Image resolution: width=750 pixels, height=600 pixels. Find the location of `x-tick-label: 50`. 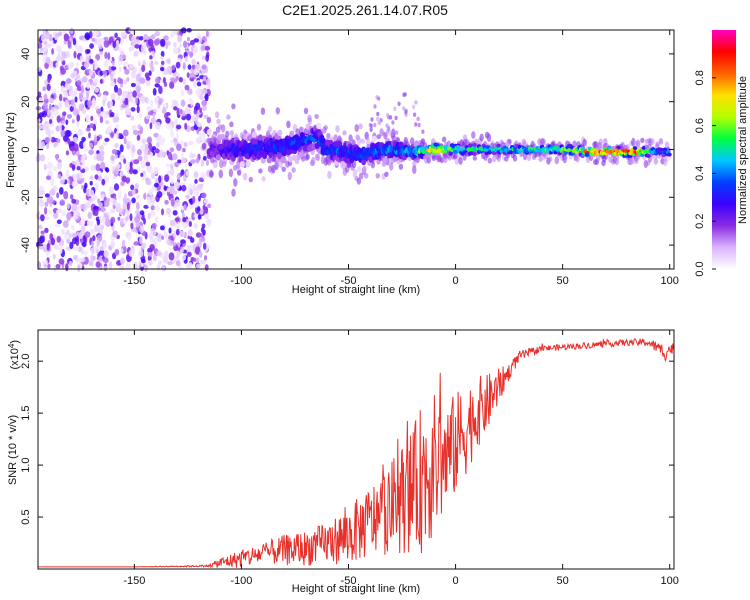

x-tick-label: 50 is located at coordinates (563, 581).